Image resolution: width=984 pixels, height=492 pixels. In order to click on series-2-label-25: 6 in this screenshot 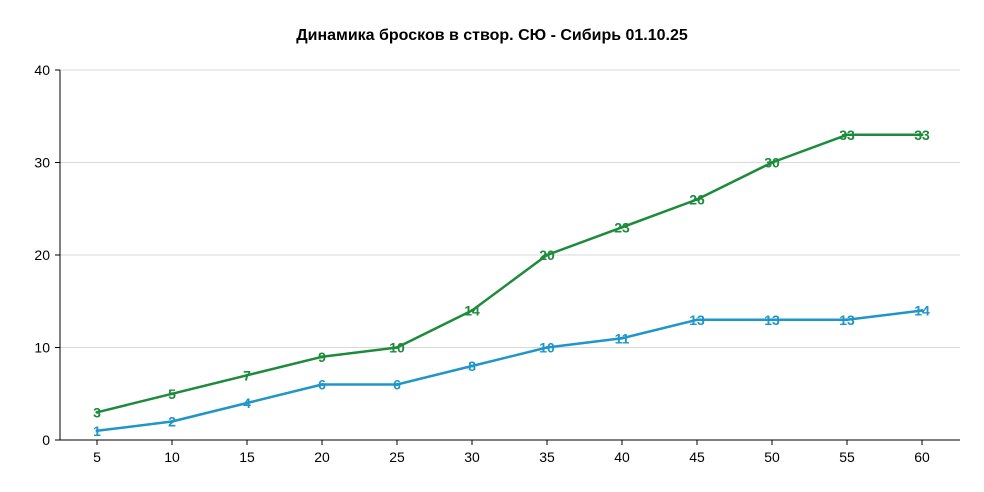, I will do `click(397, 385)`.